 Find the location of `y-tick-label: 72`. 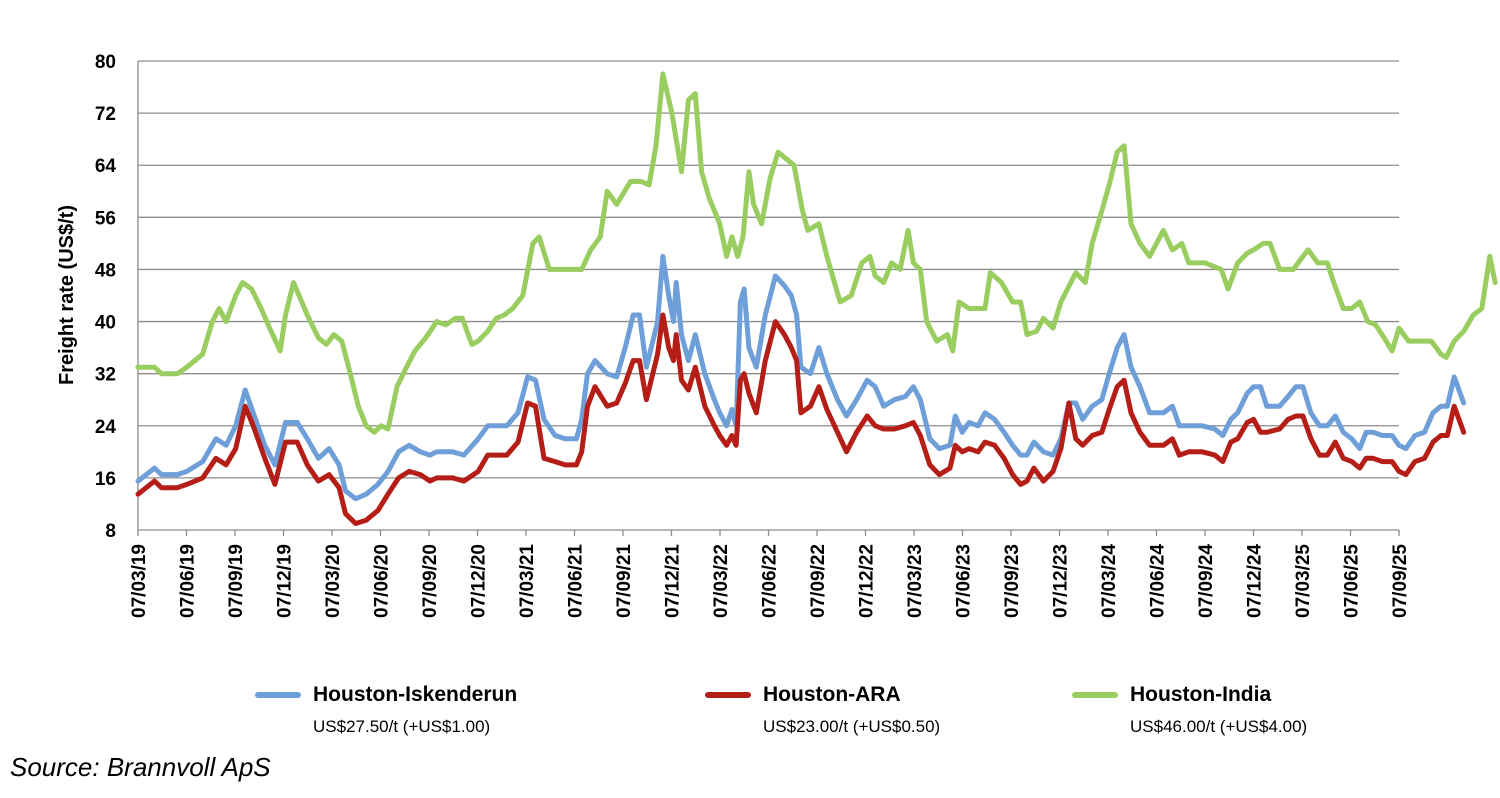

y-tick-label: 72 is located at coordinates (105, 114).